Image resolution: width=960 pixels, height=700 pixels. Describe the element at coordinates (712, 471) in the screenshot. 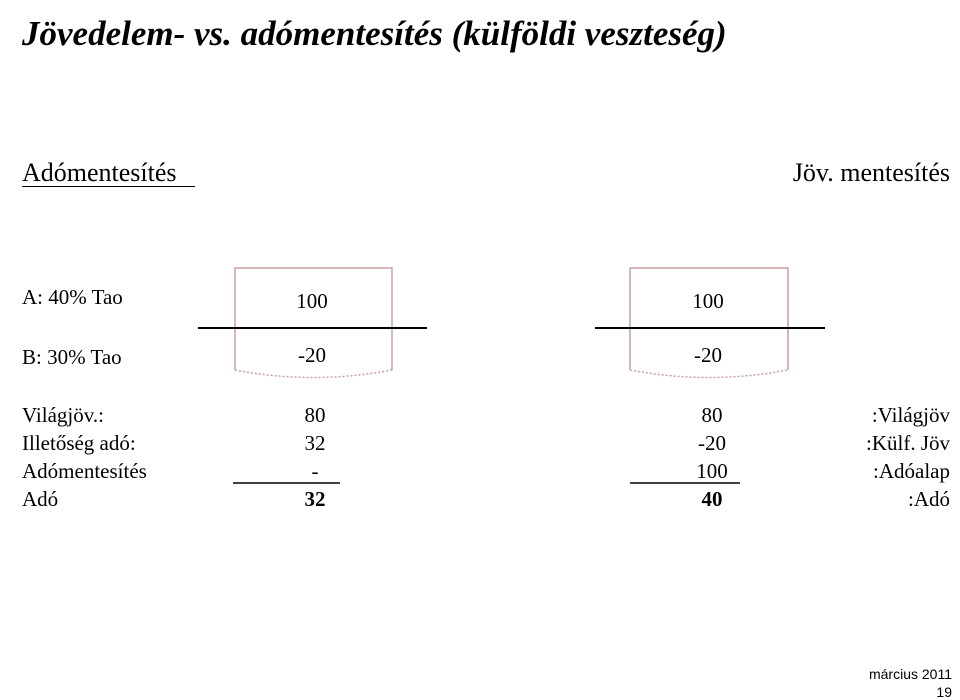

I see `row-value: 100` at that location.